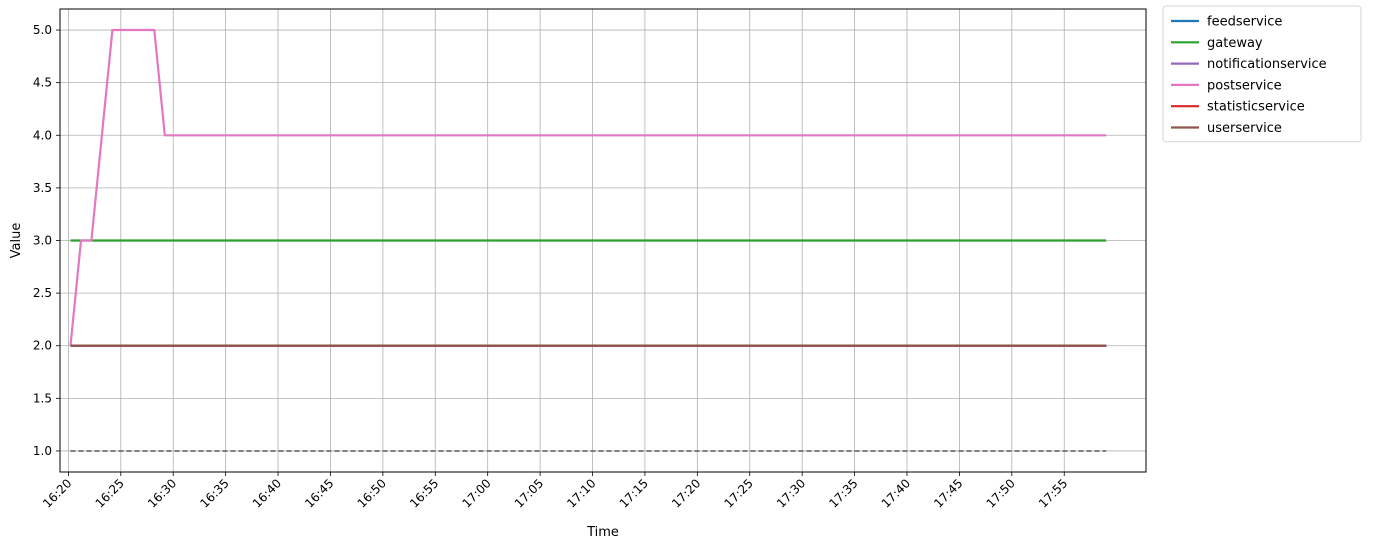  I want to click on y-tick-label: 4.0, so click(42, 135).